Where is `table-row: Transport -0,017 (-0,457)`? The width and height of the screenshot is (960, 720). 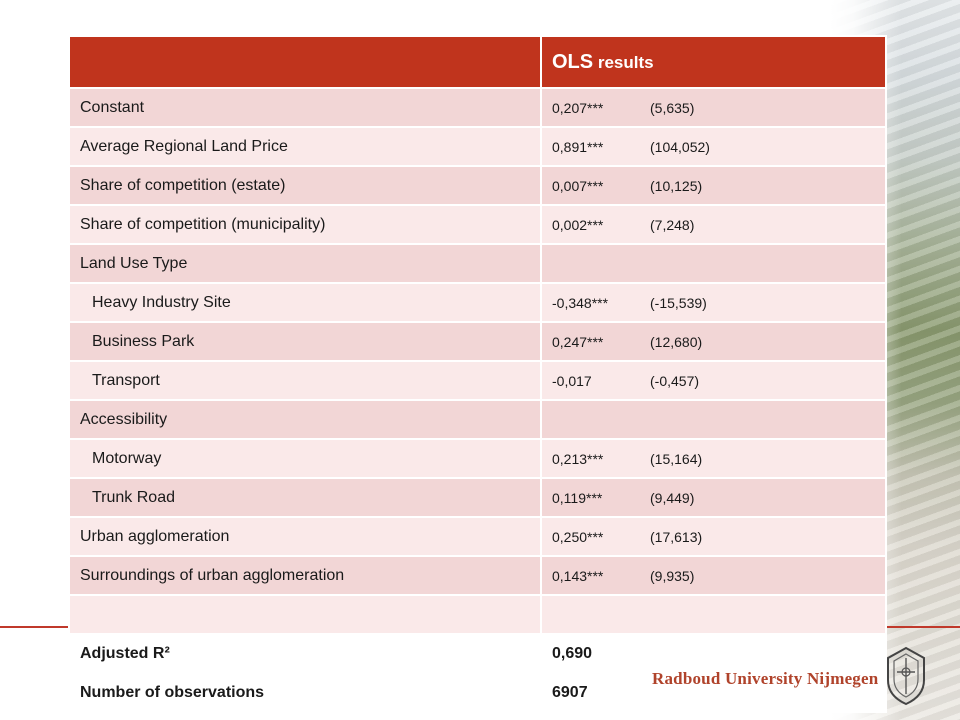
table-row: Transport -0,017 (-0,457) is located at coordinates (477, 380).